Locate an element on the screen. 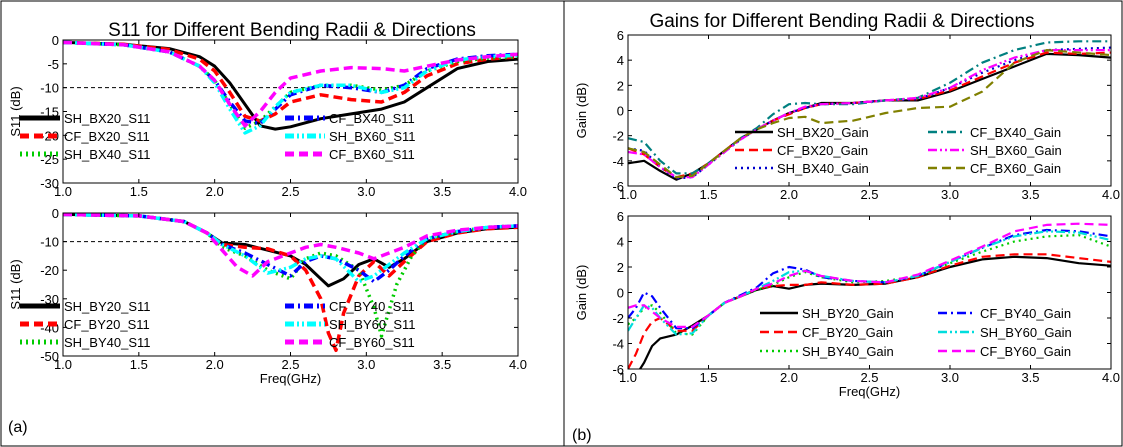 This screenshot has width=1123, height=447. legend-label-SH_BX60_Gain: SH_BX60_Gain is located at coordinates (1016, 150).